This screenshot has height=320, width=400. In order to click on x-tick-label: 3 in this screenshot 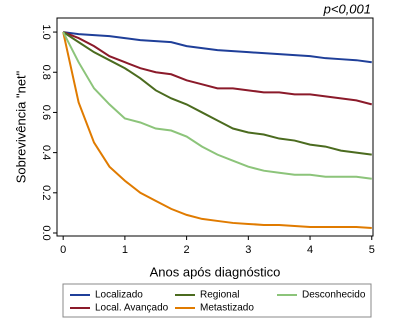, I will do `click(248, 250)`.